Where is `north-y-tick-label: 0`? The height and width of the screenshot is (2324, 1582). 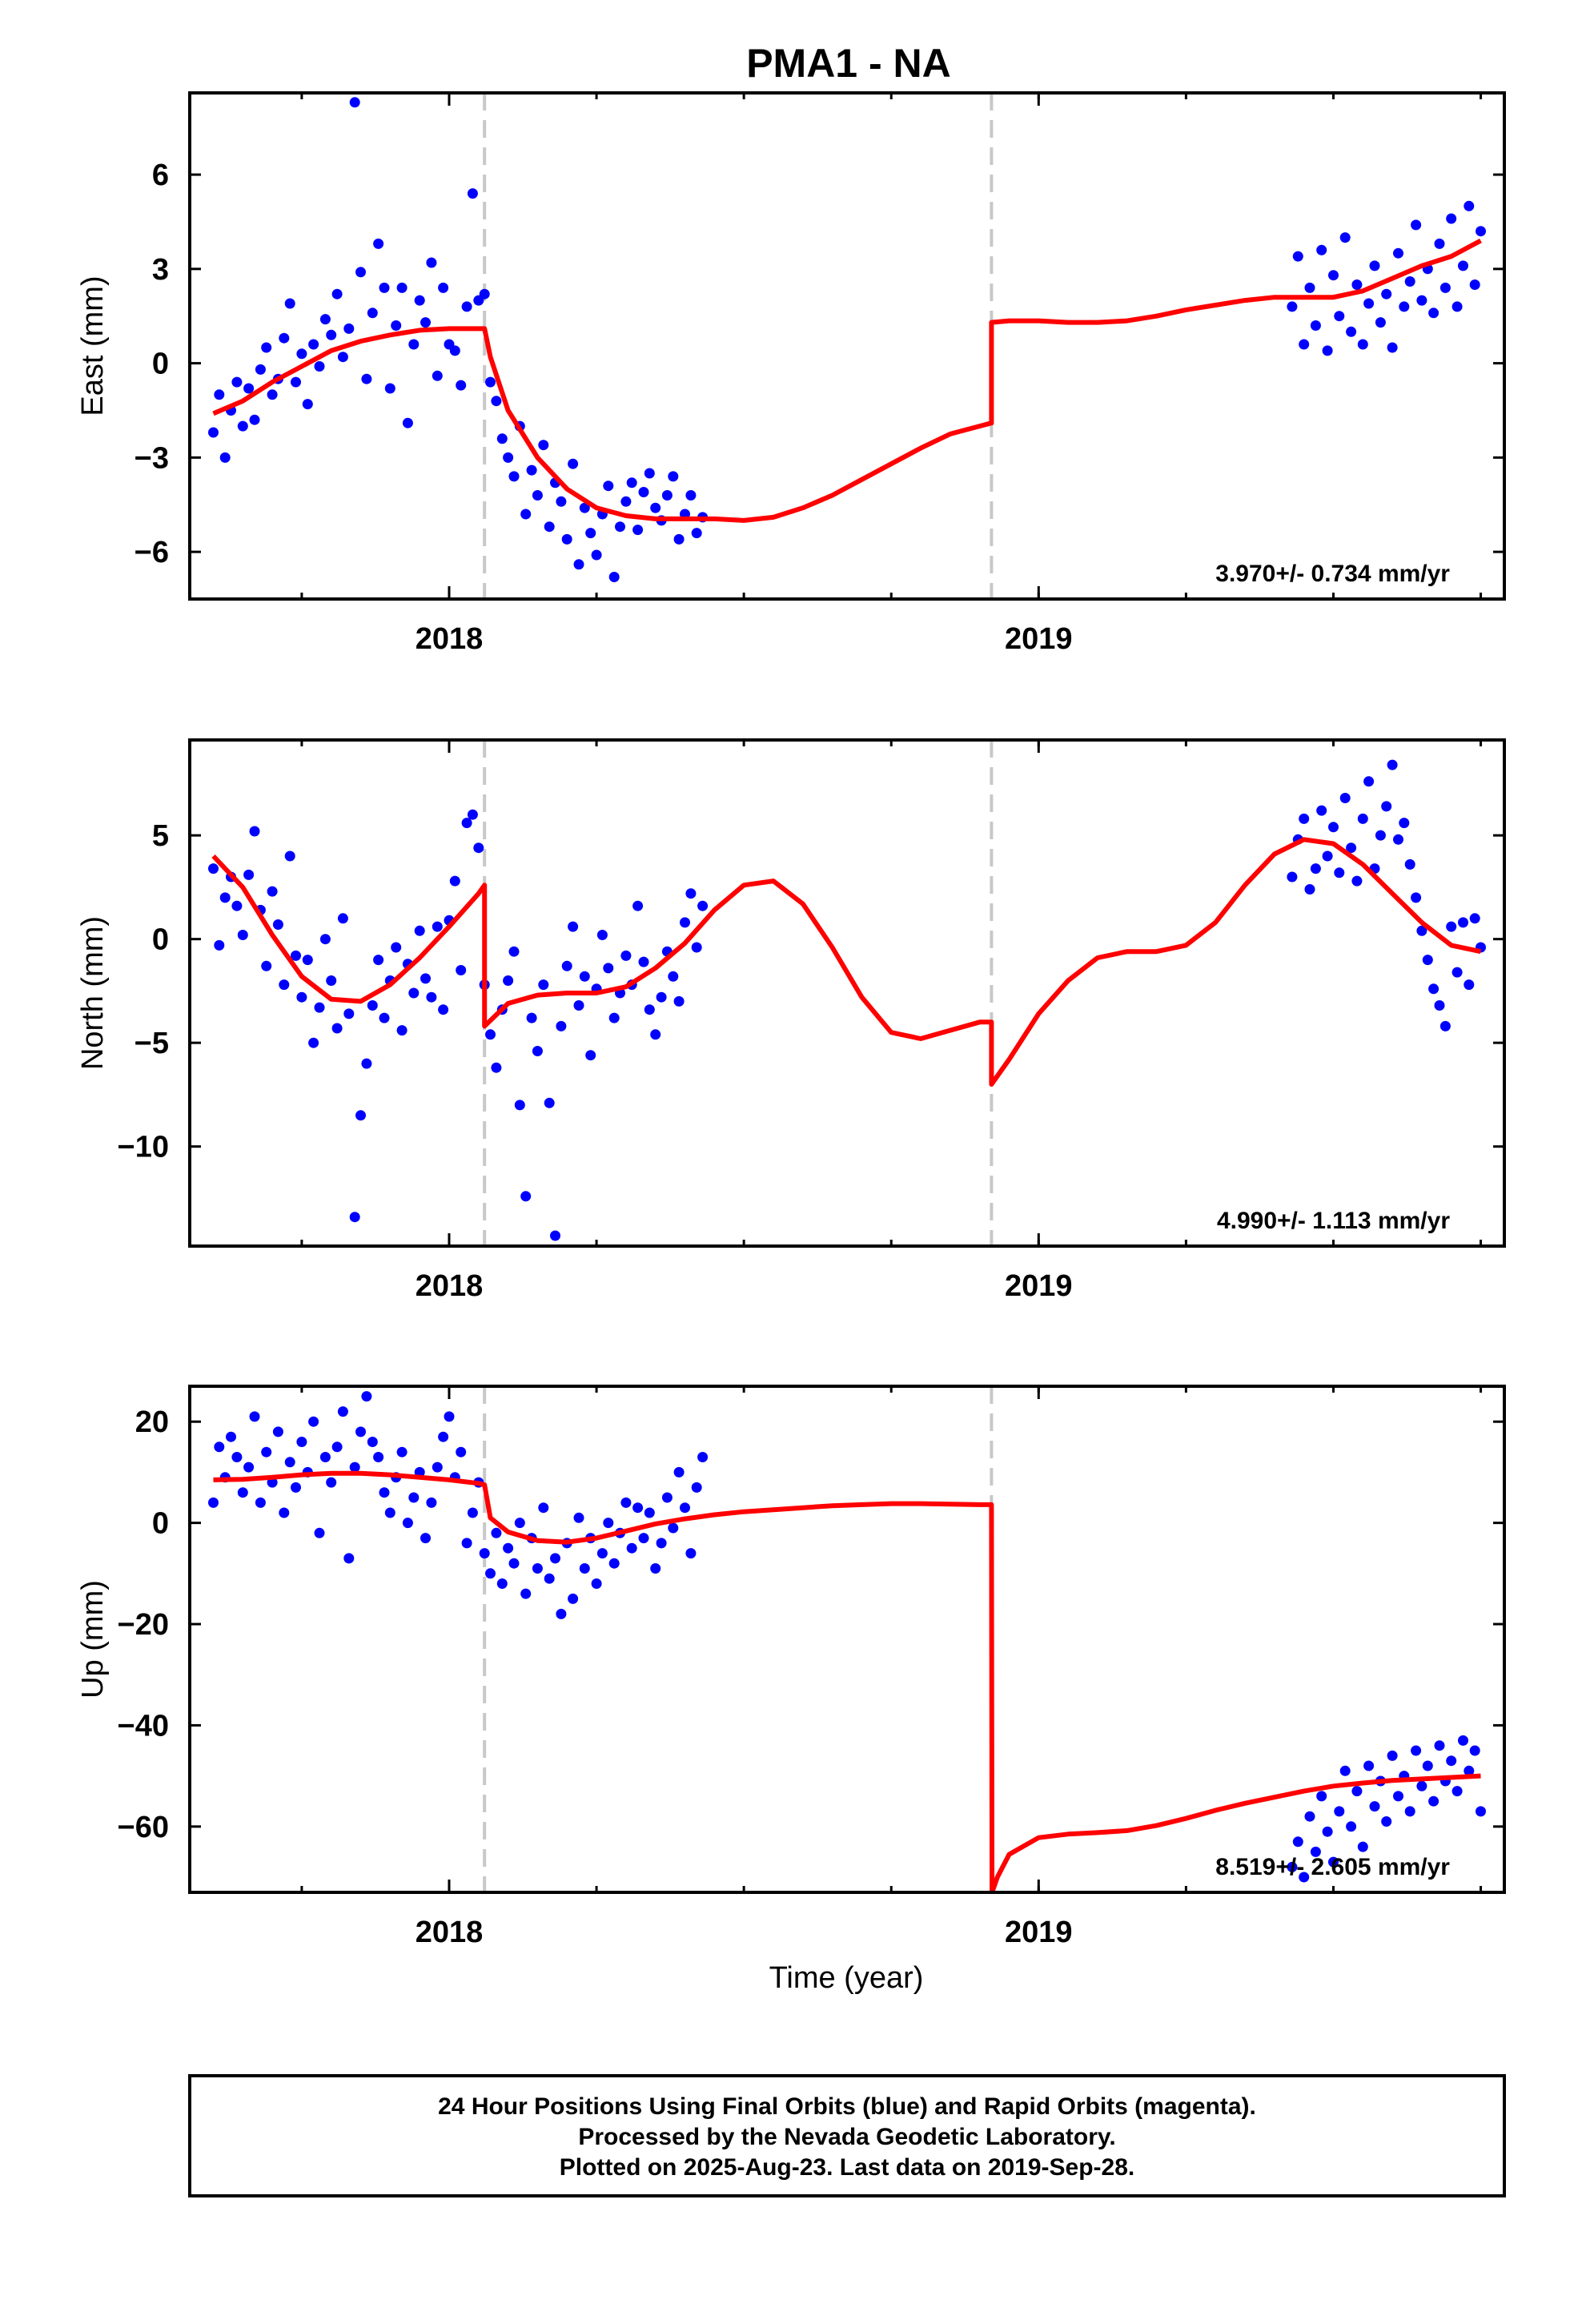
north-y-tick-label: 0 is located at coordinates (161, 940).